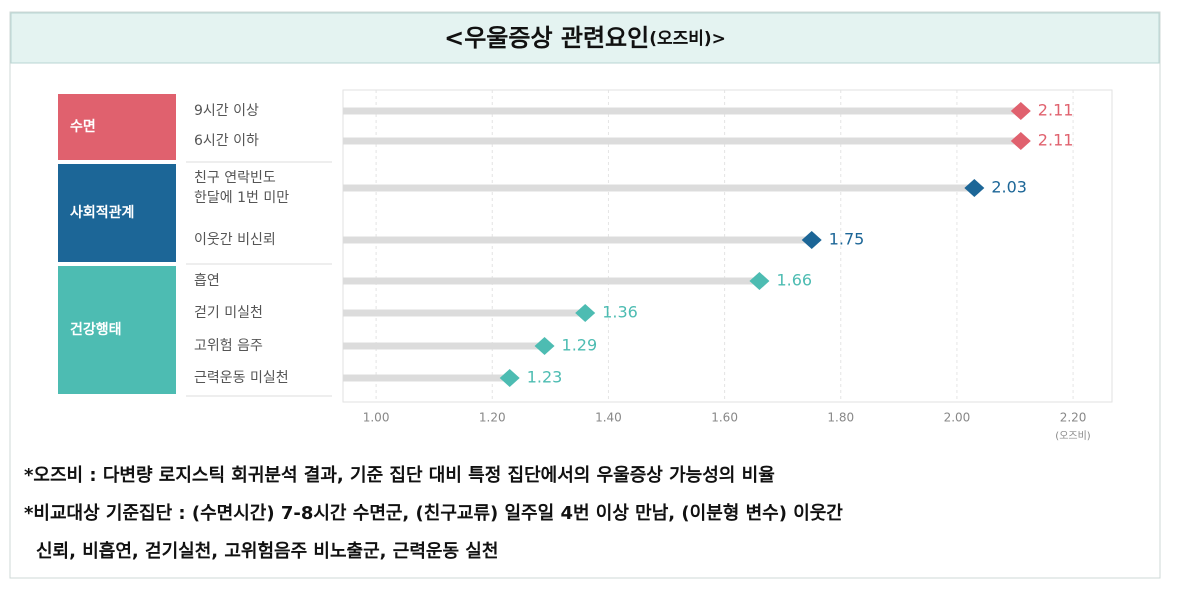  I want to click on row-label: 근력운동 미실천, so click(241, 378).